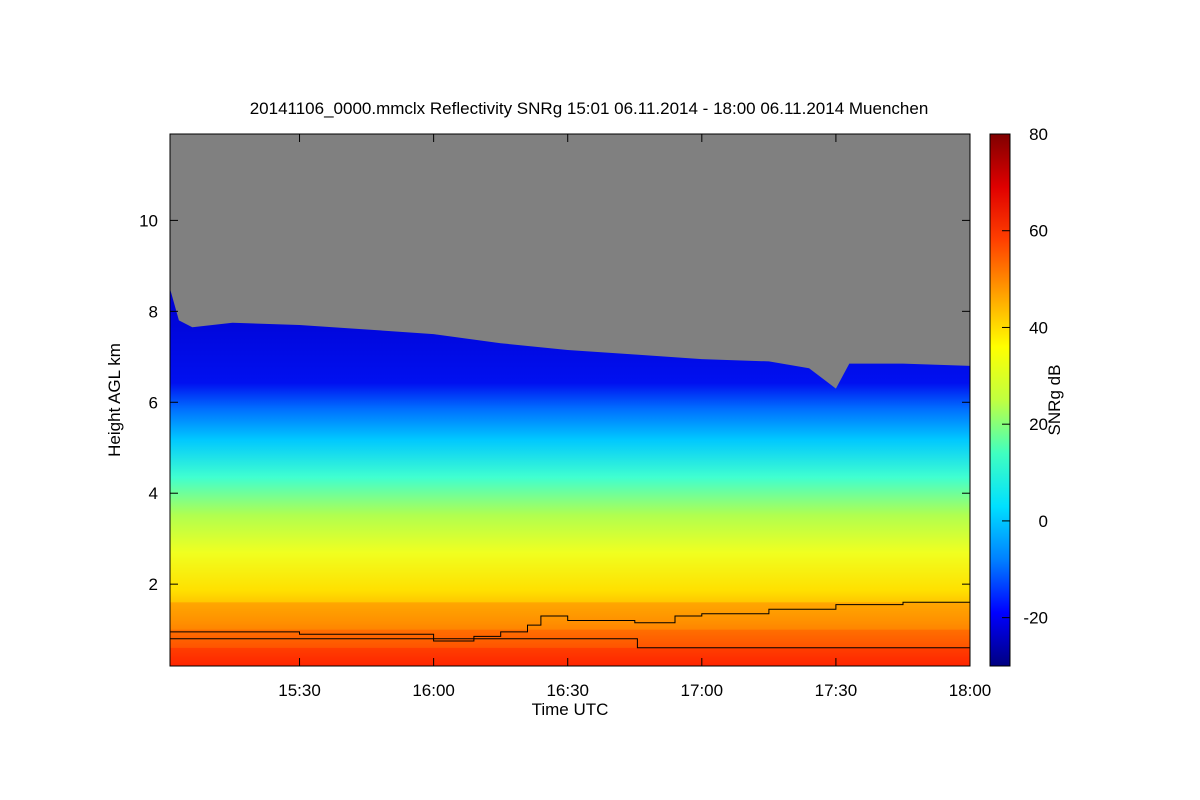  I want to click on x-tick-label: 16:00, so click(433, 690).